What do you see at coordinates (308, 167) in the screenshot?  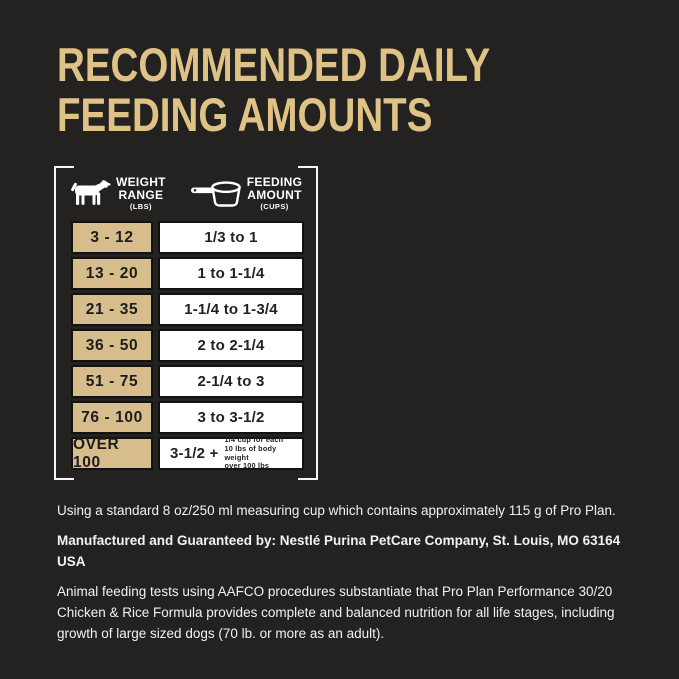 I see `frame-corner-top-right` at bounding box center [308, 167].